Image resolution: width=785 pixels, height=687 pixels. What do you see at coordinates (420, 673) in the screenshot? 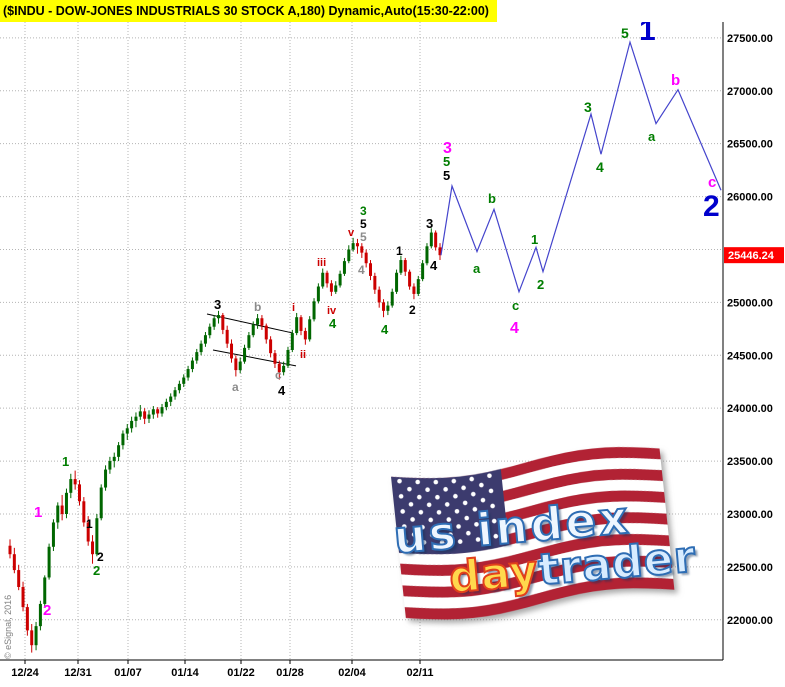
I see `svg-text: 02/11` at bounding box center [420, 673].